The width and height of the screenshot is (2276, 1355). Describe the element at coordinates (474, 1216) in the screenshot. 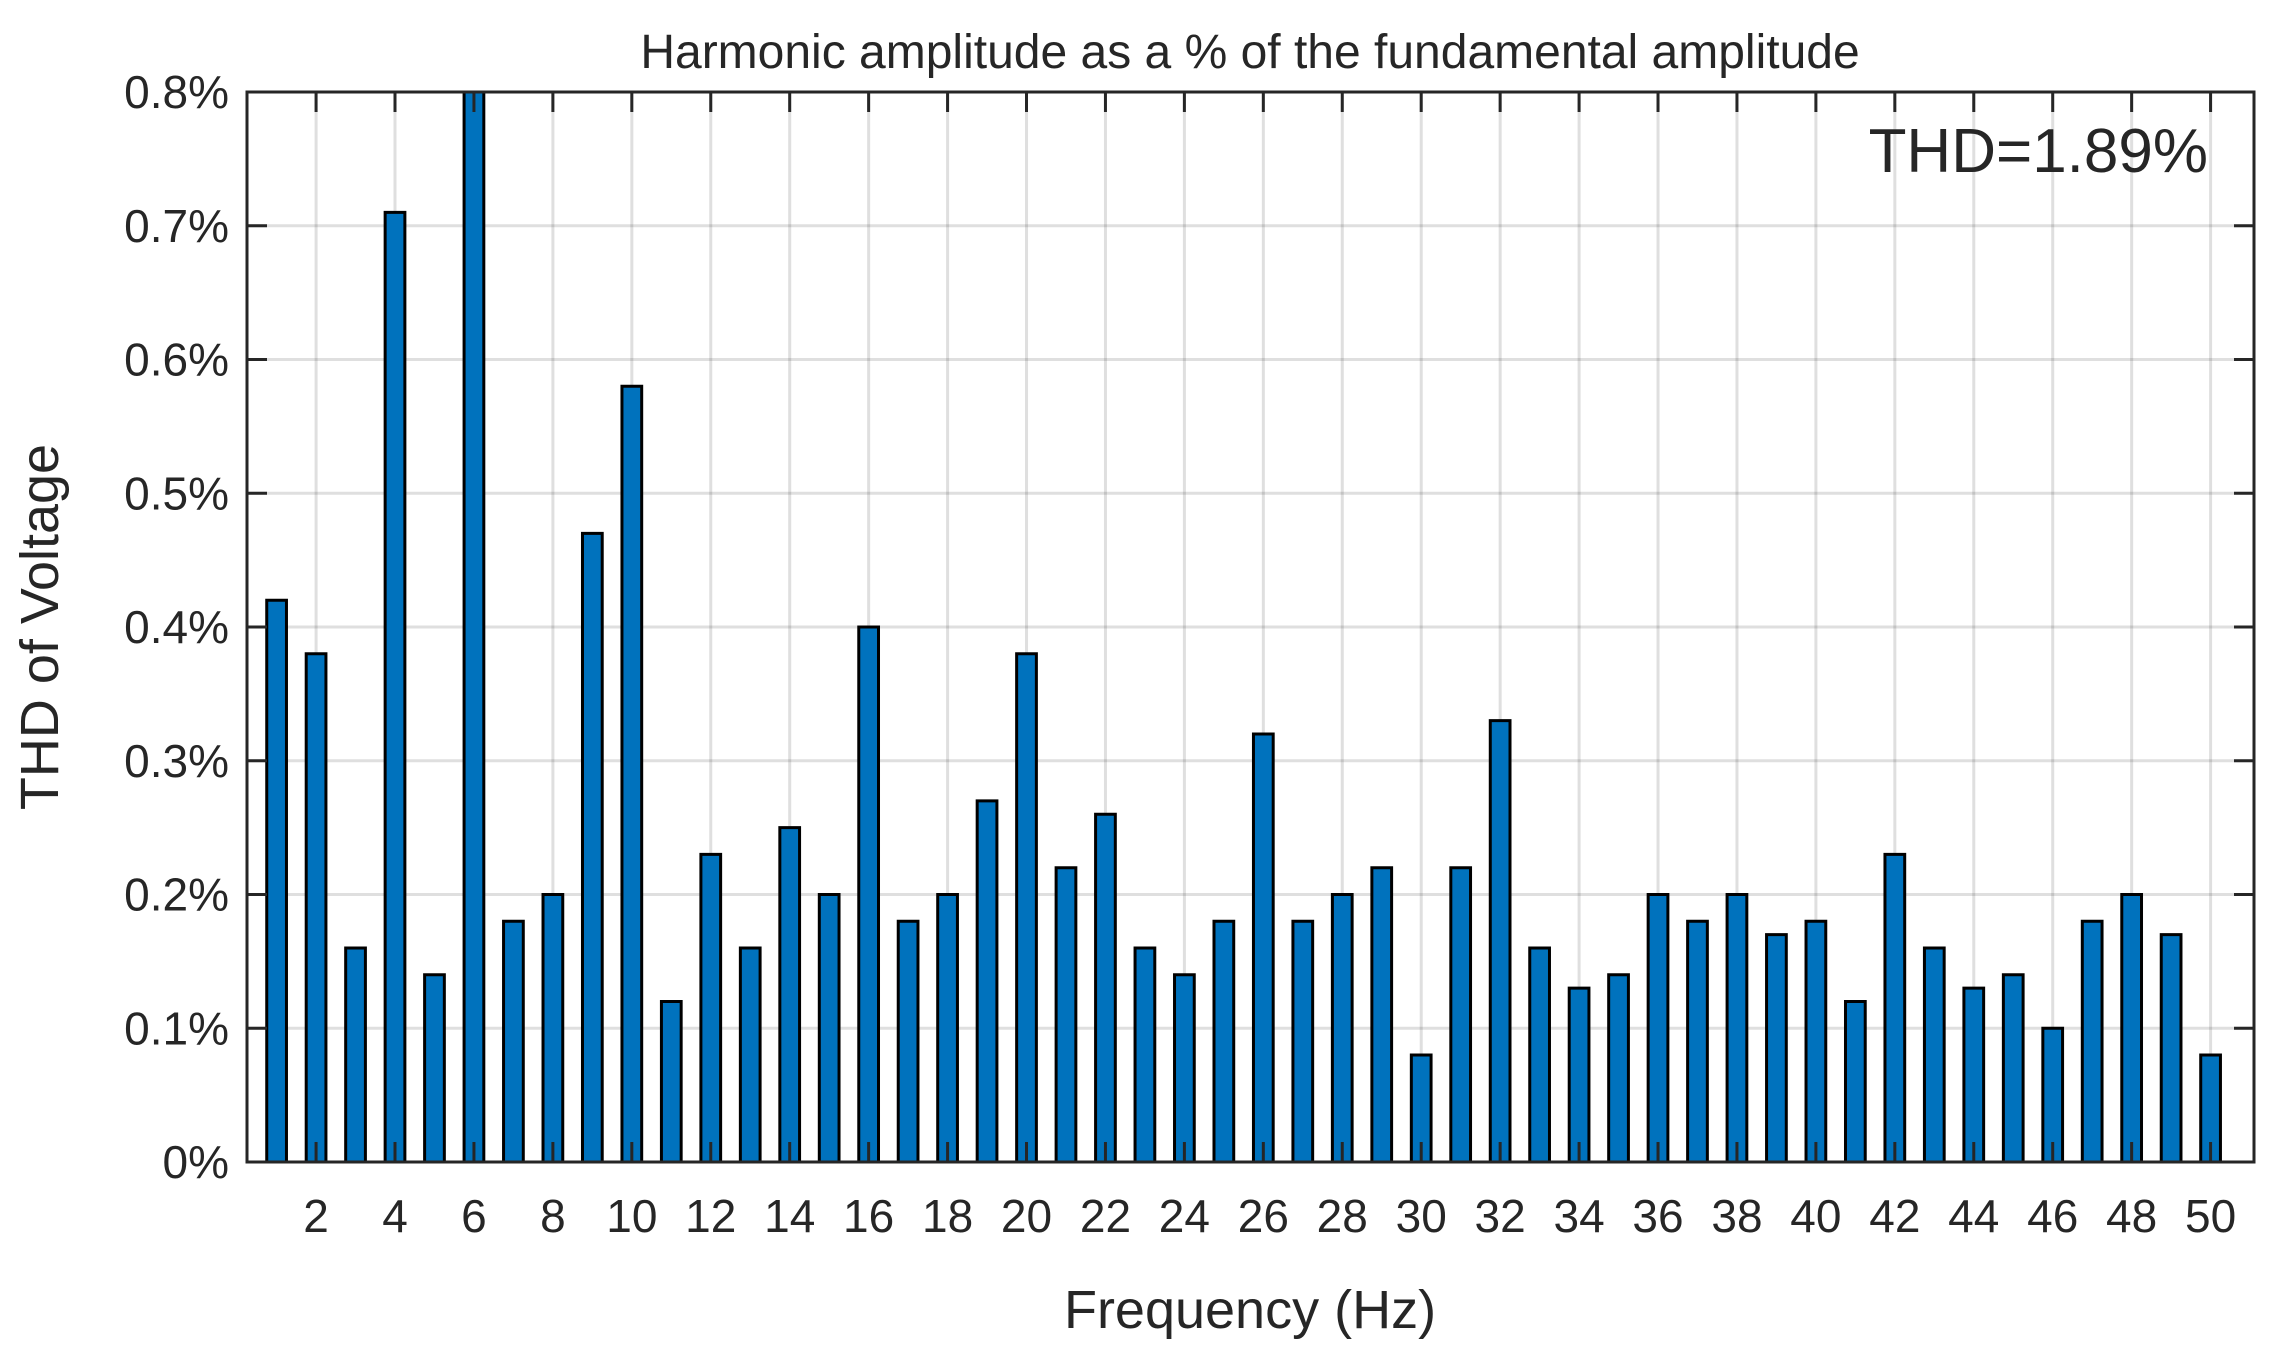

I see `x-tick-label: 6` at that location.